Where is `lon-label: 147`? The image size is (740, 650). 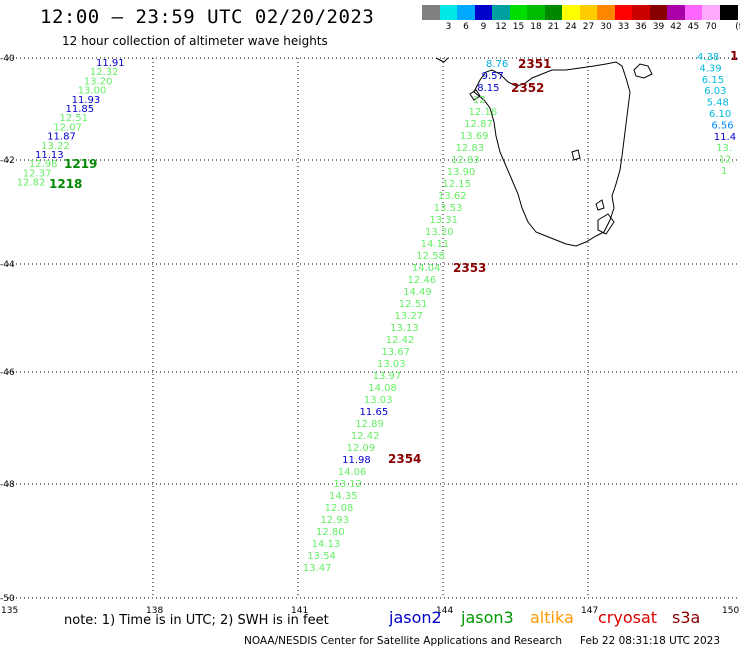 lon-label: 147 is located at coordinates (589, 611).